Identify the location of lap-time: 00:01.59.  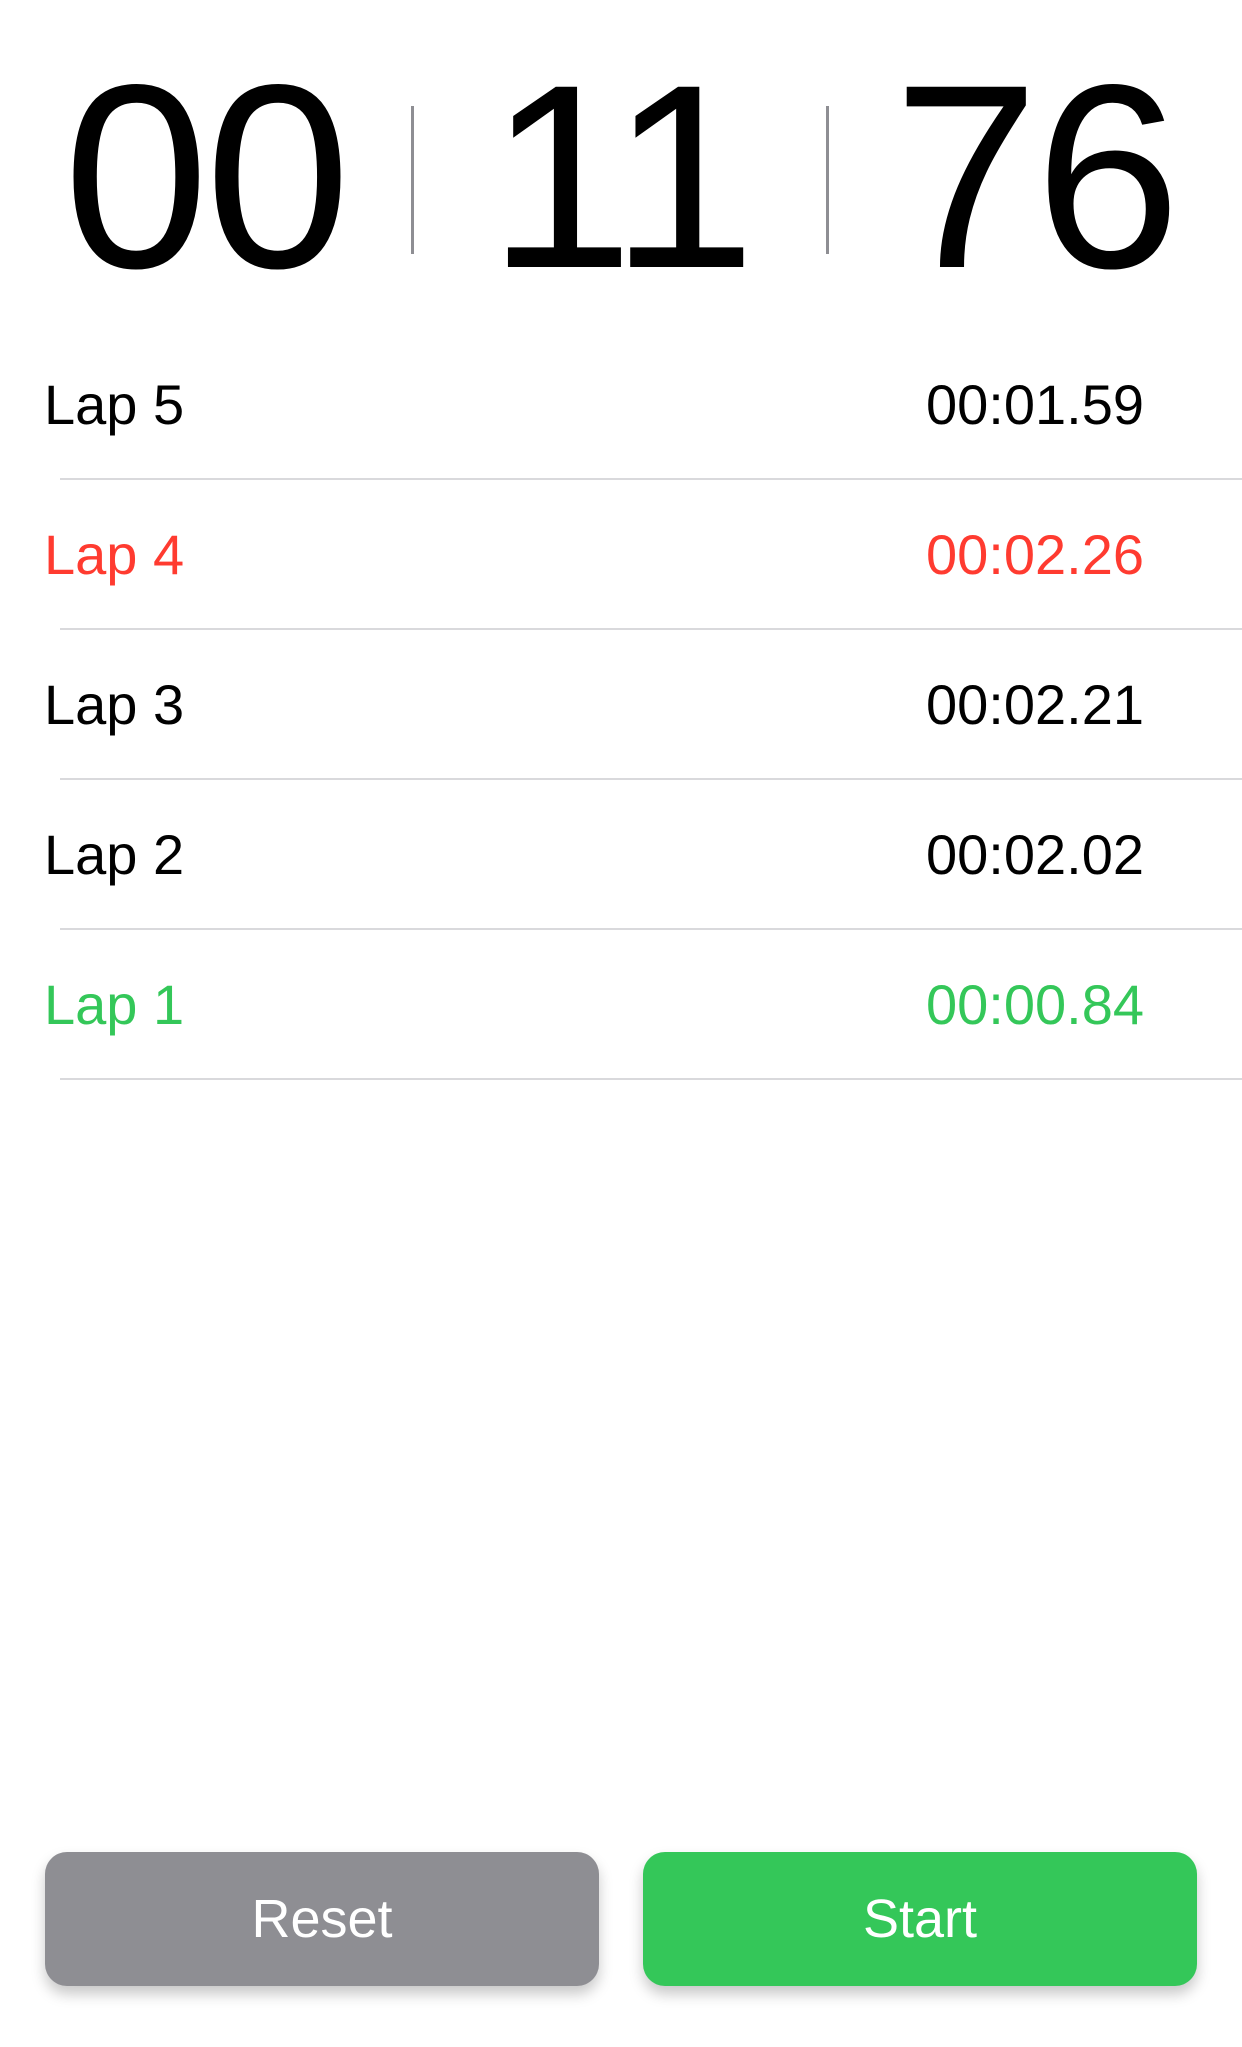
(1035, 404).